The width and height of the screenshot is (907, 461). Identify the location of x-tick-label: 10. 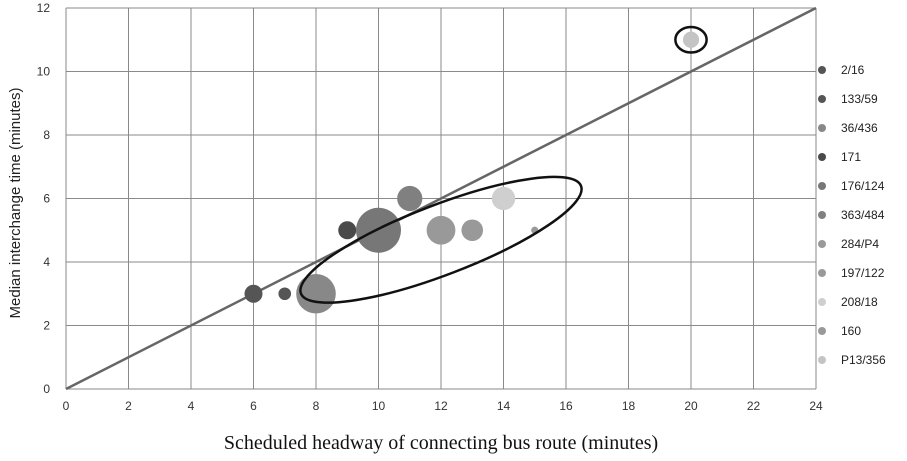
(379, 406).